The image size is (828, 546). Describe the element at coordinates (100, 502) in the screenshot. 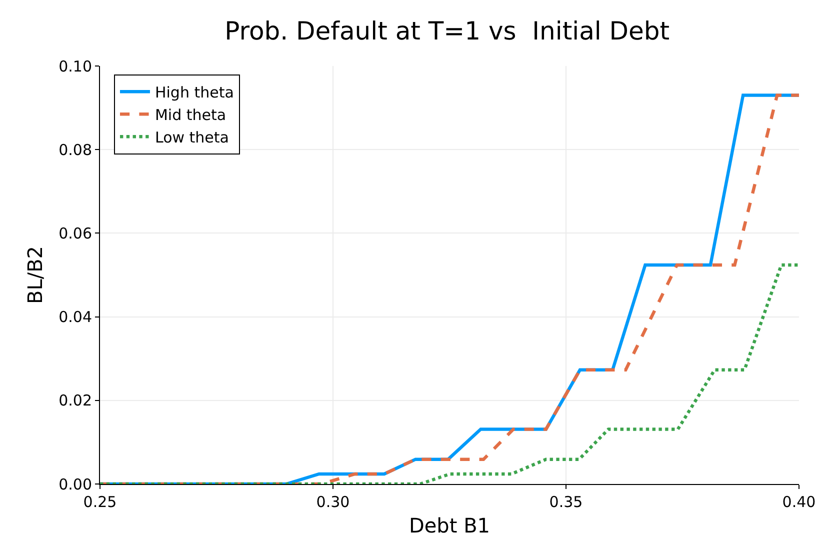

I see `x-tick-label: 0.25` at that location.